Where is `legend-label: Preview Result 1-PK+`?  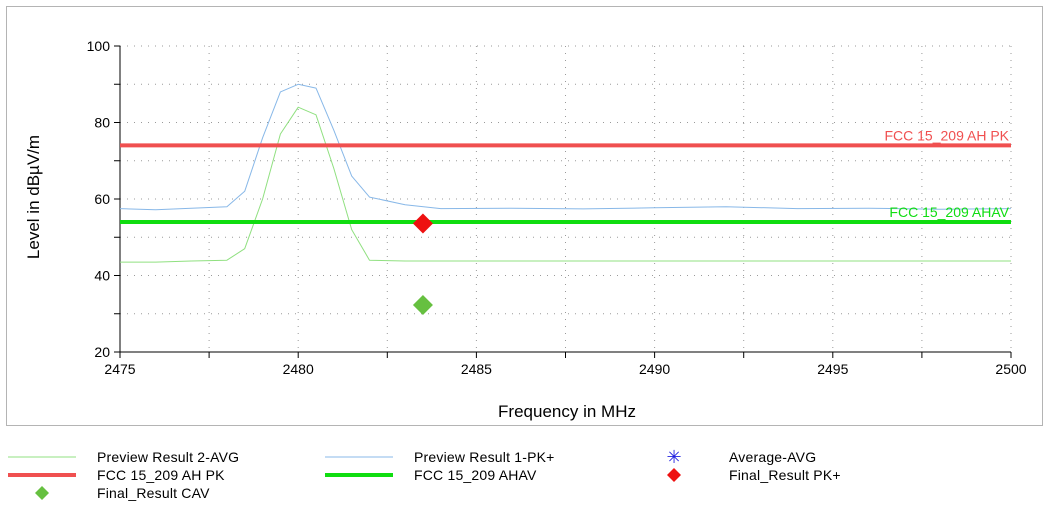
legend-label: Preview Result 1-PK+ is located at coordinates (484, 457).